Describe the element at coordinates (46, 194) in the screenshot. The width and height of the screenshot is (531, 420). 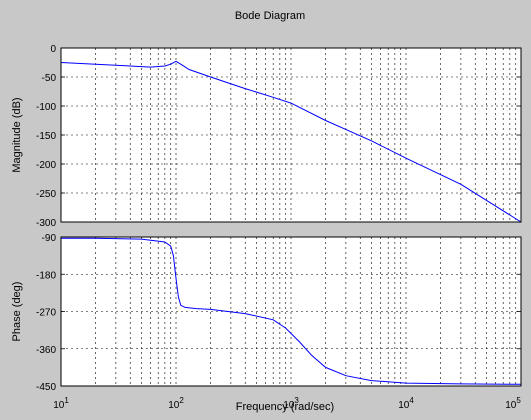
I see `y-tick-label-magnitude: -250` at that location.